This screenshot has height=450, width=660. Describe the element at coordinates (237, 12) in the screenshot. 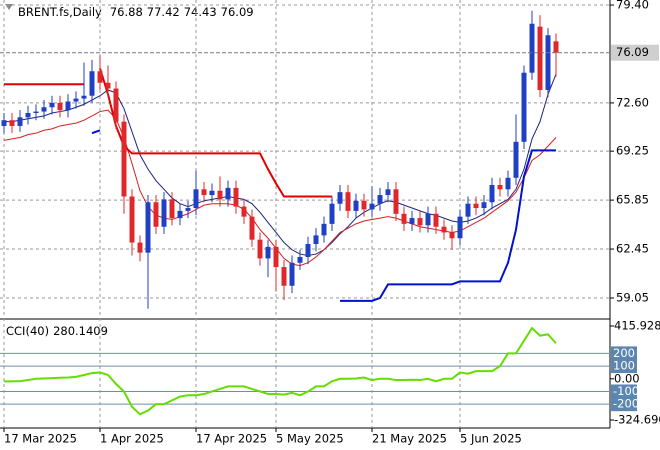

I see `close: 76.09` at that location.